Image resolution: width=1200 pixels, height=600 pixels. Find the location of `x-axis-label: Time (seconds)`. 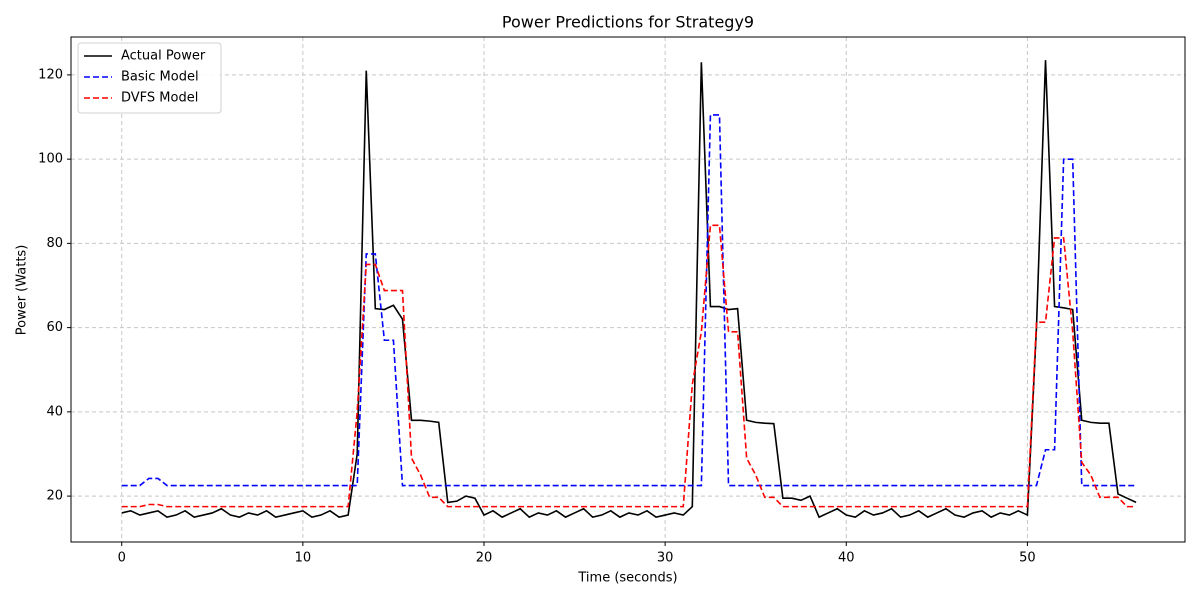

x-axis-label: Time (seconds) is located at coordinates (627, 578).